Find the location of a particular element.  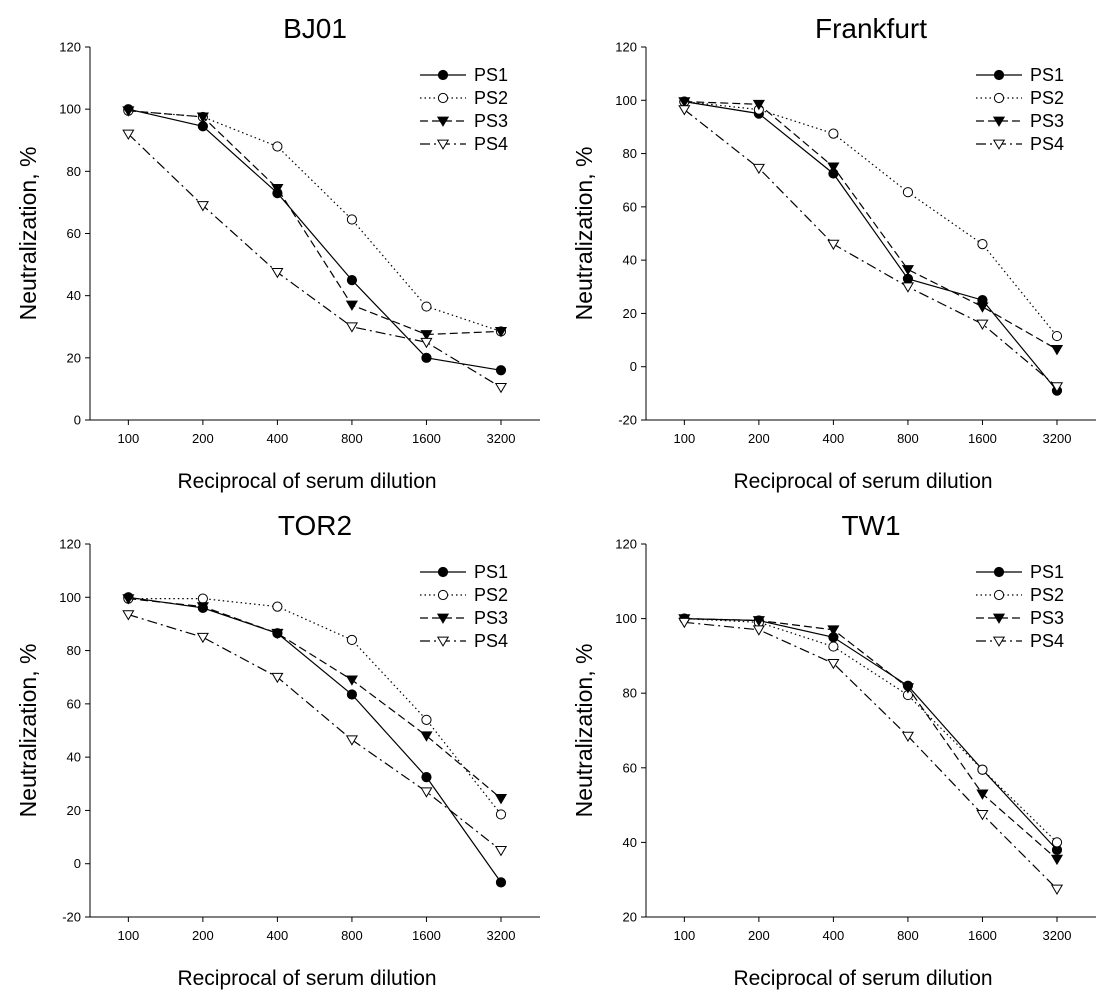

legend-marker-ps1 is located at coordinates (999, 75).